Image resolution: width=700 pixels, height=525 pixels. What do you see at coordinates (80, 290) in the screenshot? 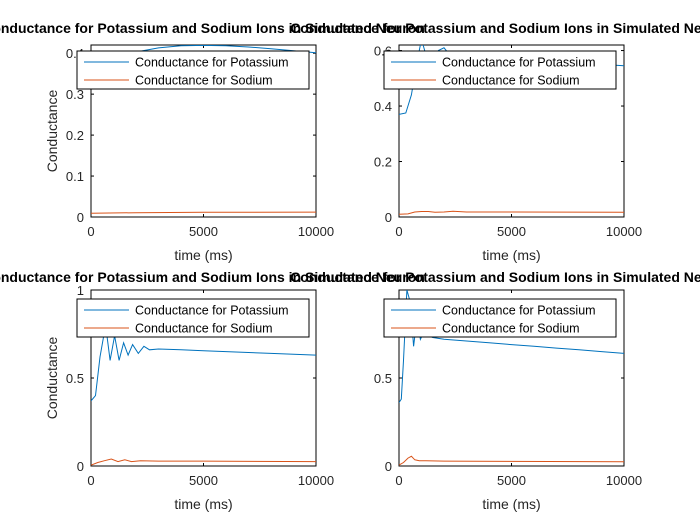
I see `y-tick-label: 1` at bounding box center [80, 290].